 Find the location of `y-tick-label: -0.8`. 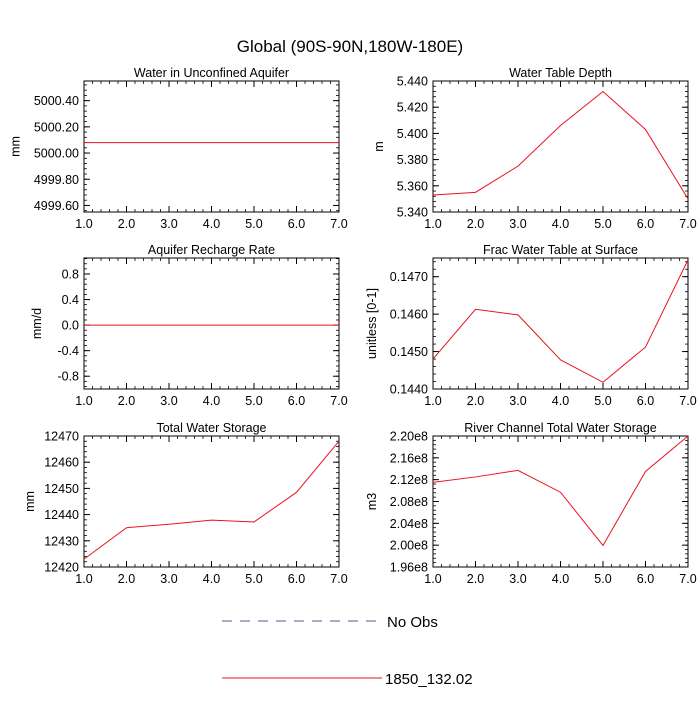

y-tick-label: -0.8 is located at coordinates (68, 377).